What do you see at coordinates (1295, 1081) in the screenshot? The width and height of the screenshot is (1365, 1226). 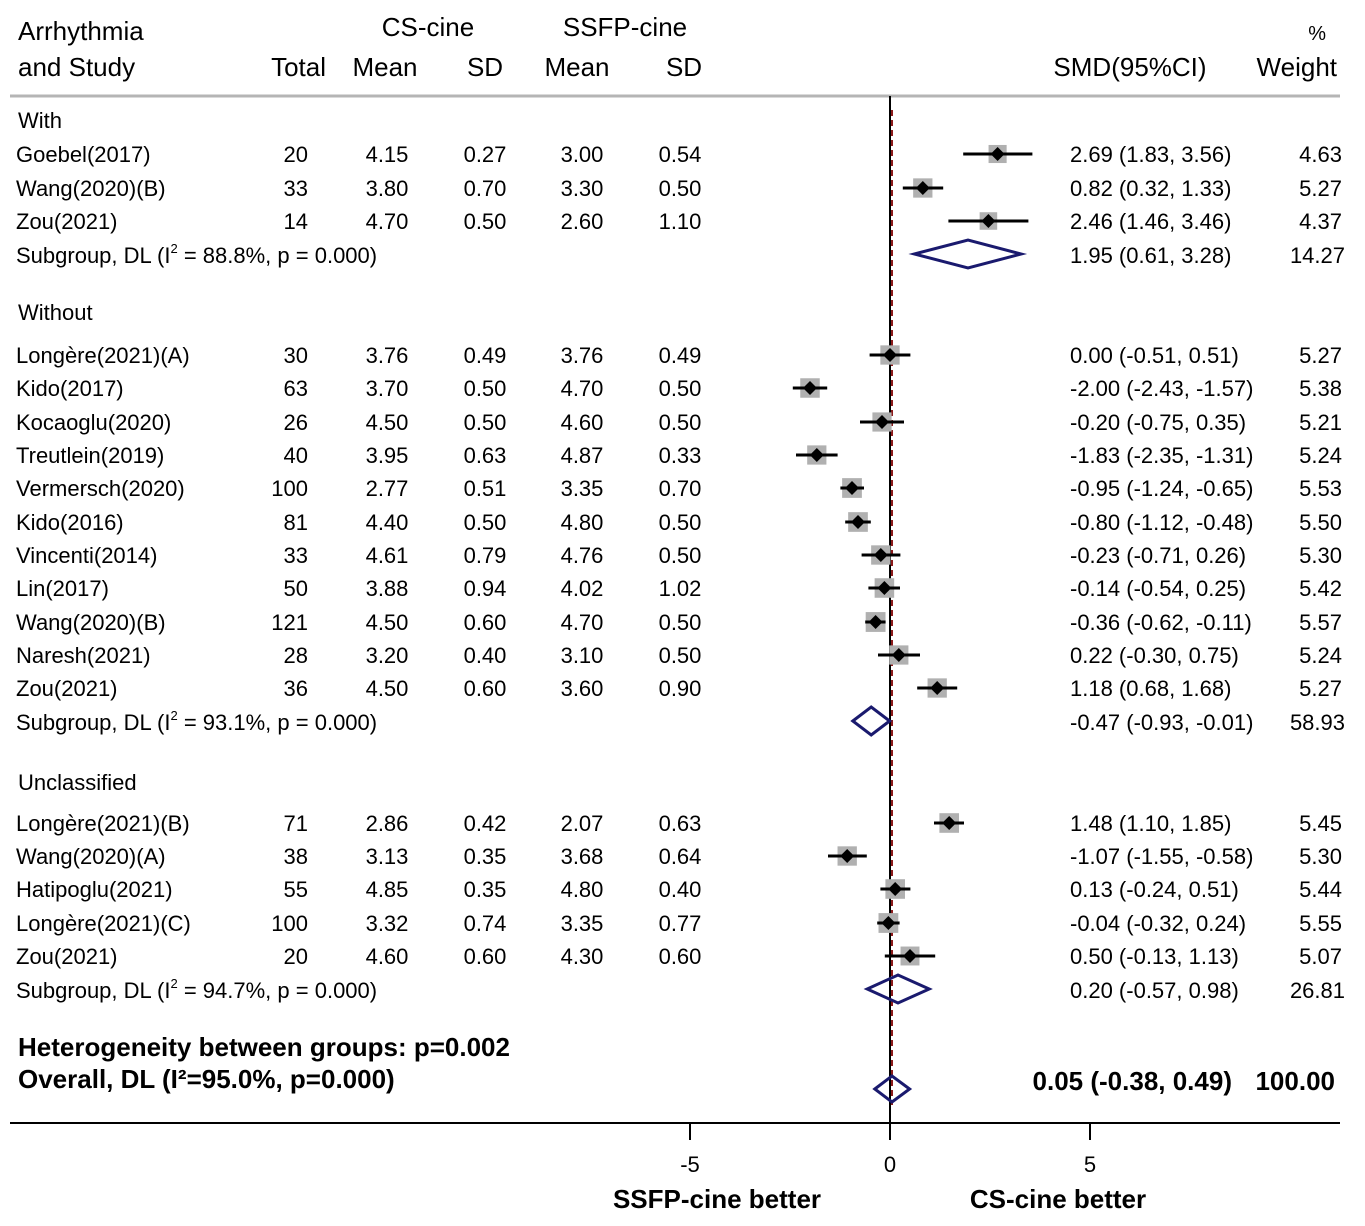 I see `overall-weight: 100.00` at bounding box center [1295, 1081].